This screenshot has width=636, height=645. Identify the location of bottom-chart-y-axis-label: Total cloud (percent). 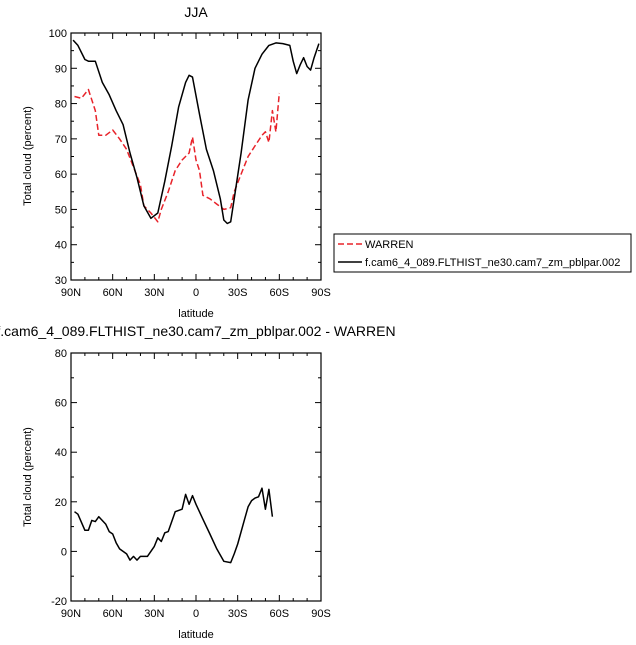
(28, 477).